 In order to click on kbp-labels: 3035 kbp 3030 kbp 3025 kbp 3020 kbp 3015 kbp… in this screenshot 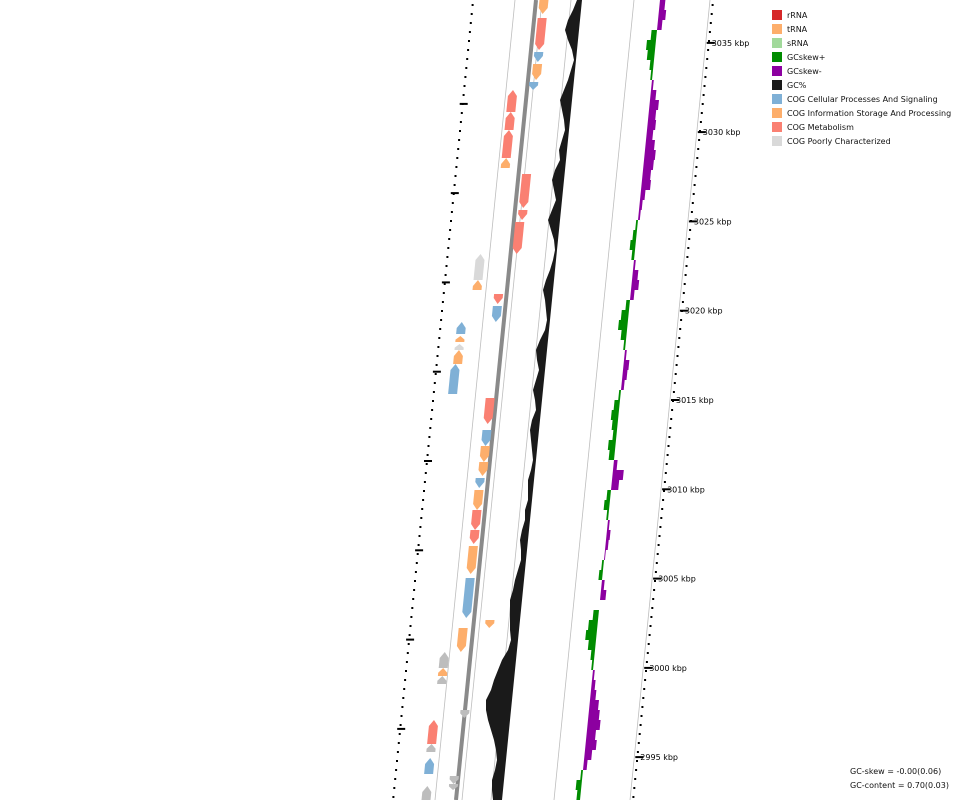, I will do `click(694, 400)`.